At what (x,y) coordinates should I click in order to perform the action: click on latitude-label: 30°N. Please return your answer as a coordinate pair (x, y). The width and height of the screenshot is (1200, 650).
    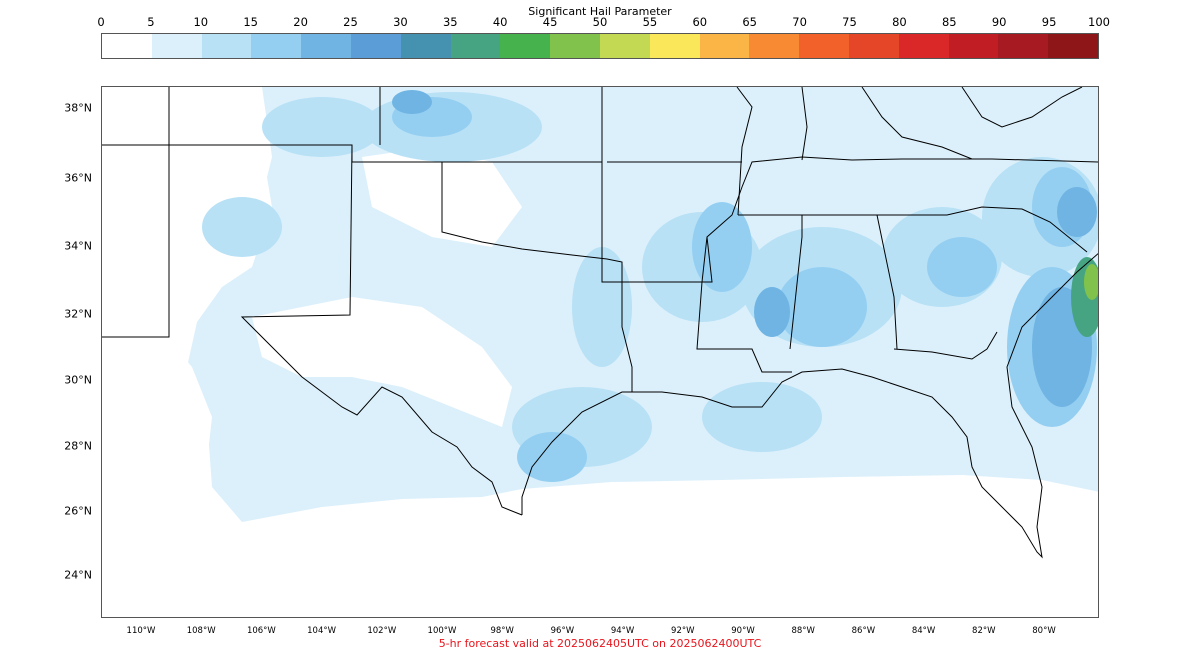
    Looking at the image, I should click on (78, 380).